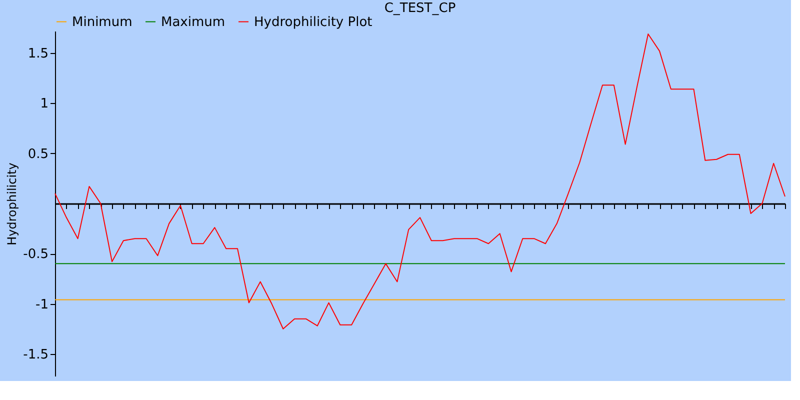  Describe the element at coordinates (35, 354) in the screenshot. I see `y-tick-label: -1.5` at that location.